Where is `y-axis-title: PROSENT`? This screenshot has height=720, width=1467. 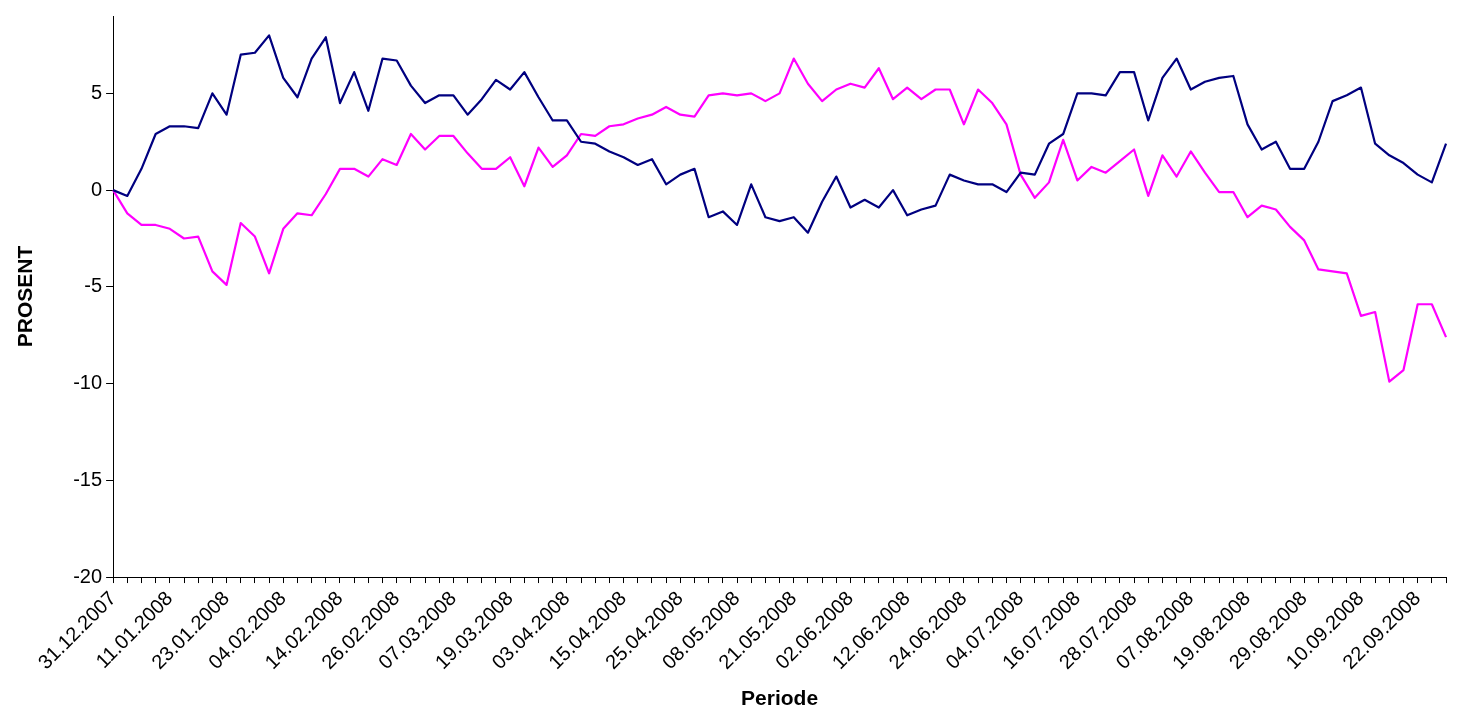
y-axis-title: PROSENT is located at coordinates (25, 296).